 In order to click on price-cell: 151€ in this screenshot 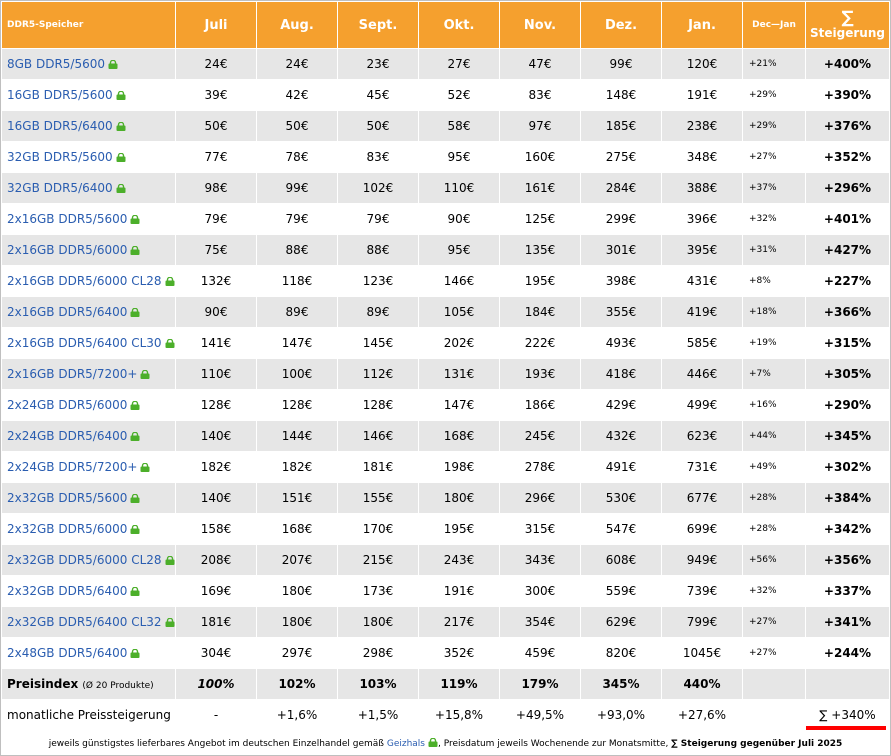, I will do `click(297, 497)`.